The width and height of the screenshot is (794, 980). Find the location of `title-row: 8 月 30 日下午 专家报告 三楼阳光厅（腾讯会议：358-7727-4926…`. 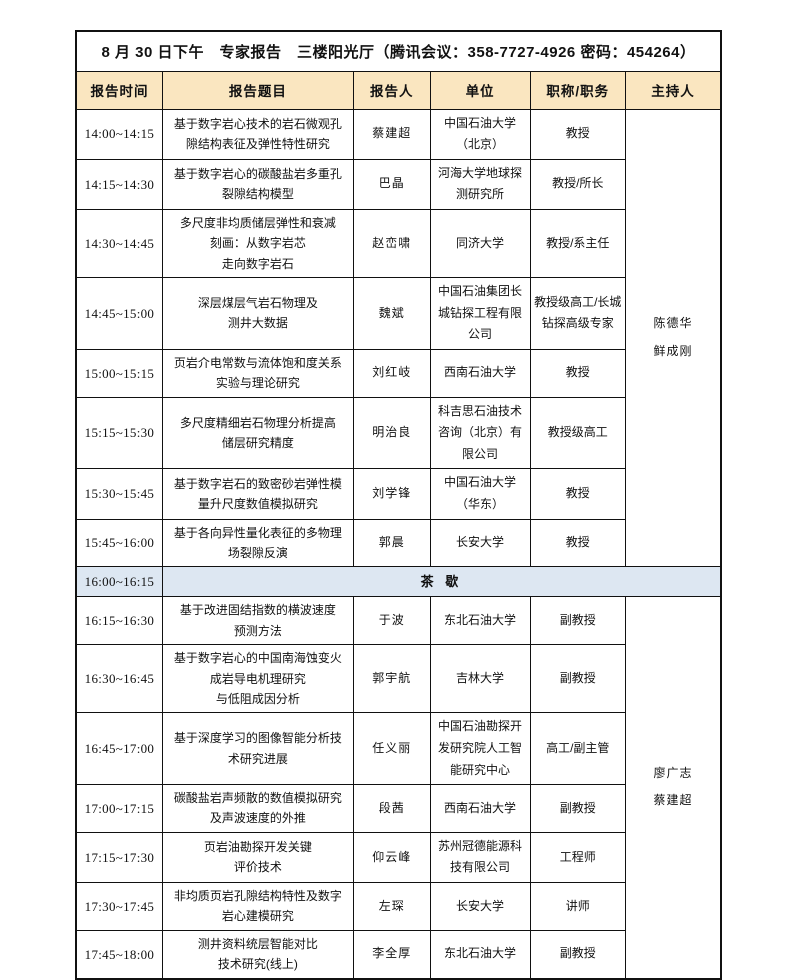

title-row: 8 月 30 日下午 专家报告 三楼阳光厅（腾讯会议：358-7727-4926… is located at coordinates (398, 51).